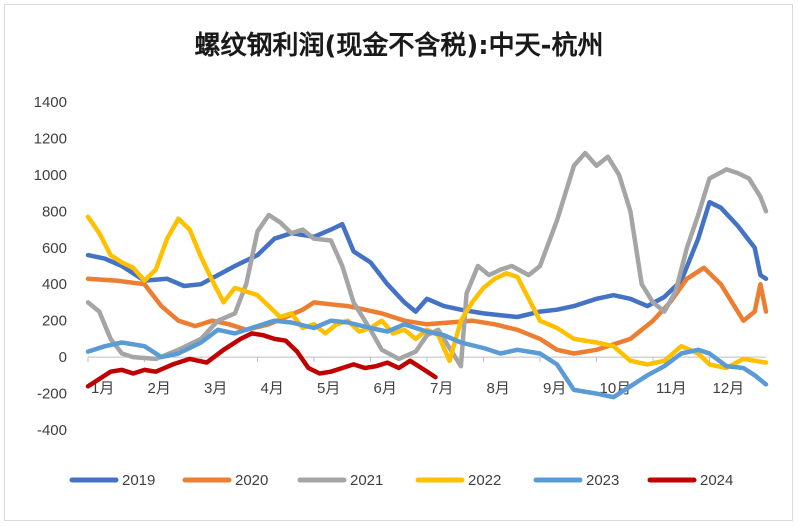  Describe the element at coordinates (385, 388) in the screenshot. I see `x-tick-label: 6月` at that location.